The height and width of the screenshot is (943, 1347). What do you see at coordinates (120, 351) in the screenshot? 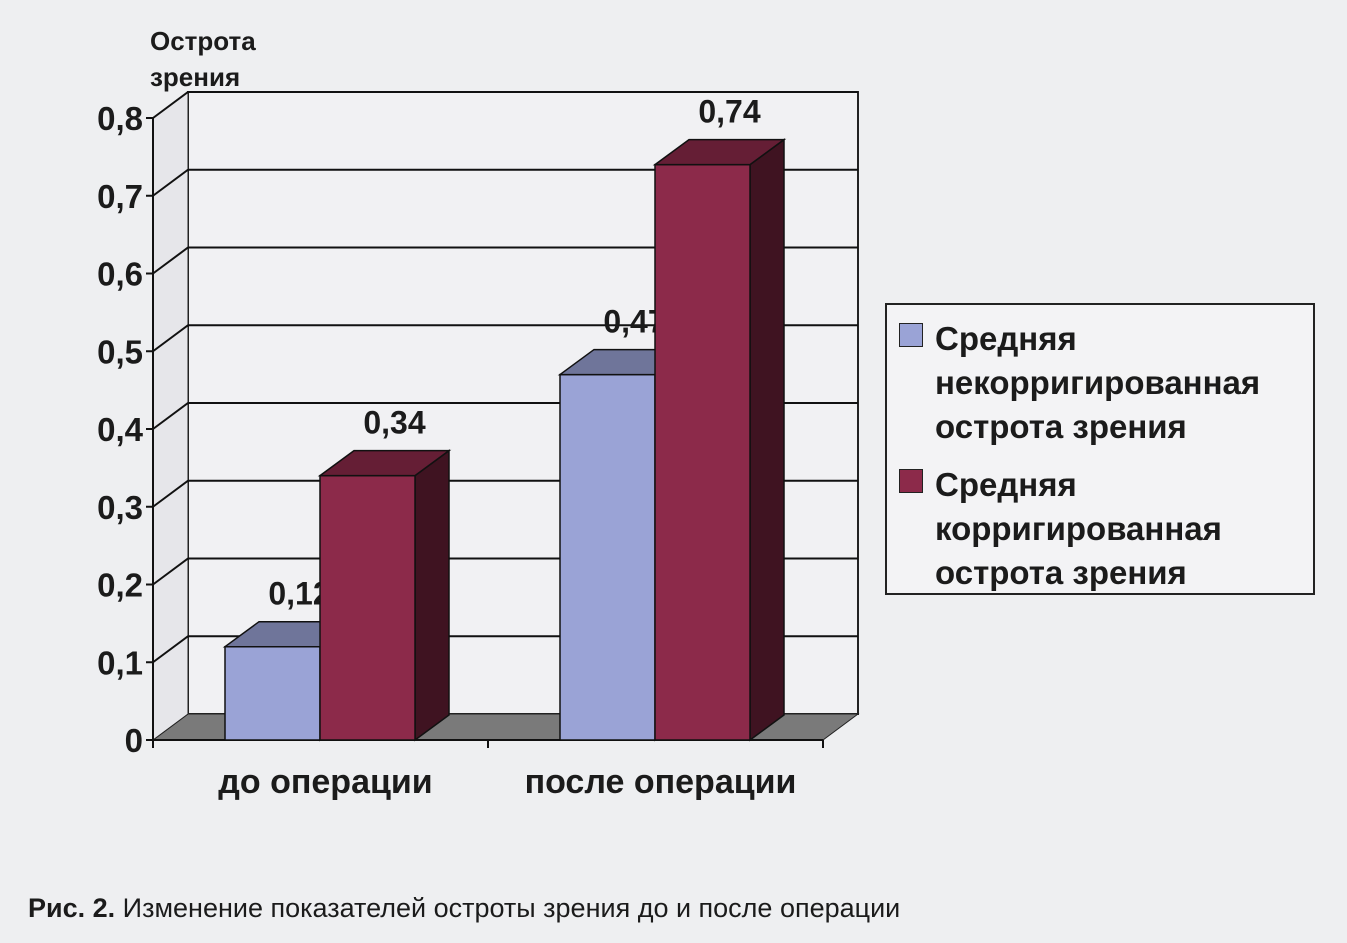
I see `y-tick-label: 0,5` at bounding box center [120, 351].